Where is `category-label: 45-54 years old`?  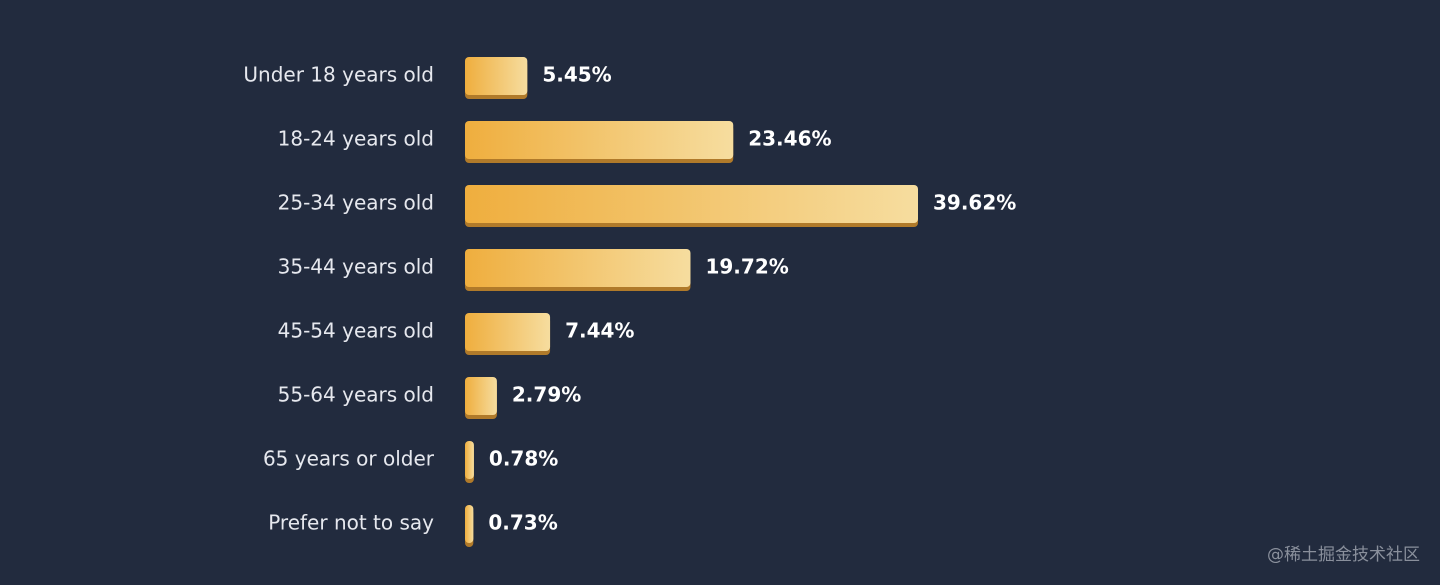
category-label: 45-54 years old is located at coordinates (356, 331).